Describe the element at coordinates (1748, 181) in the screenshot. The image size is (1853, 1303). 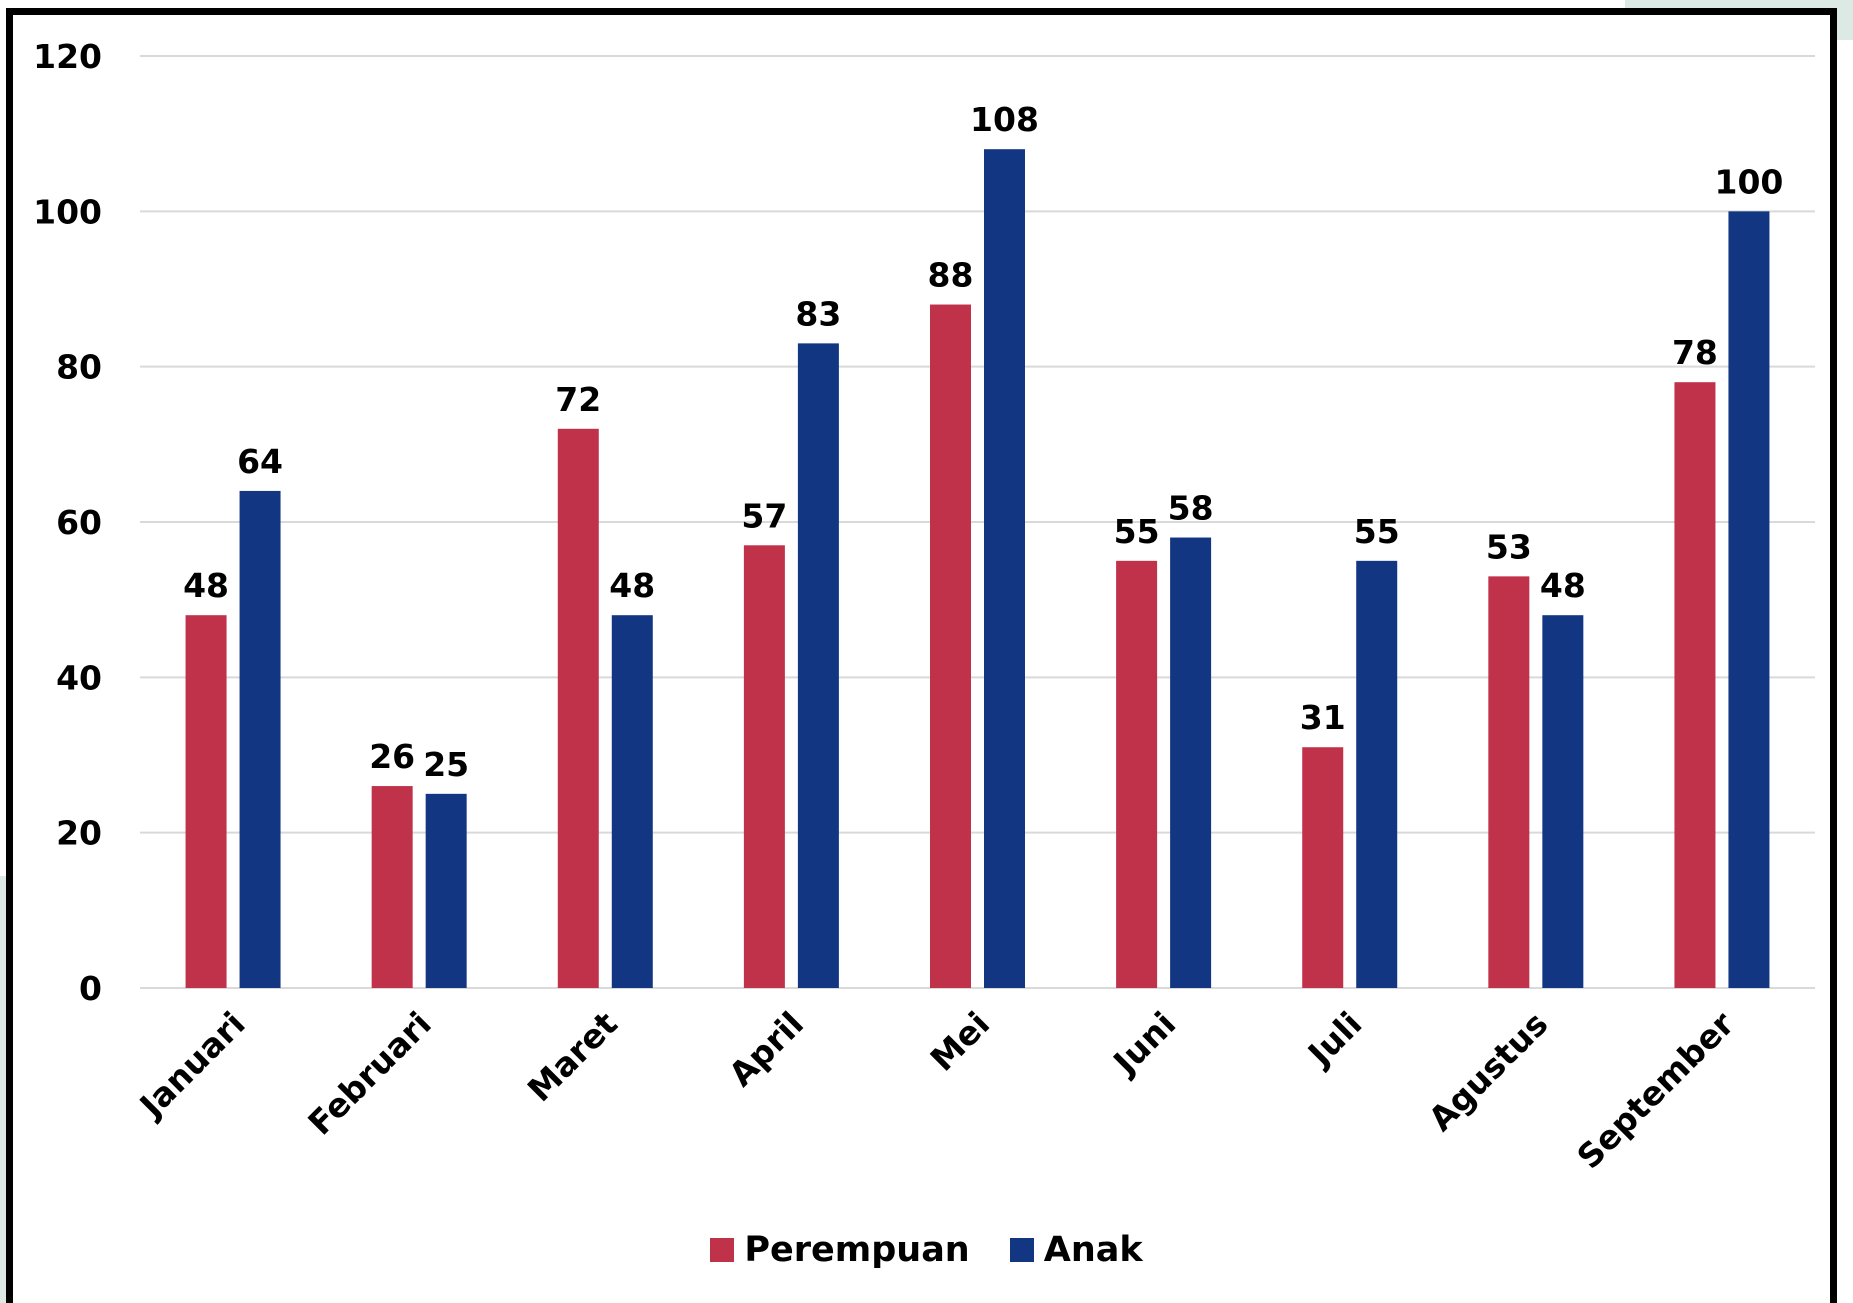
I see `data-label-anak-september: 100` at that location.